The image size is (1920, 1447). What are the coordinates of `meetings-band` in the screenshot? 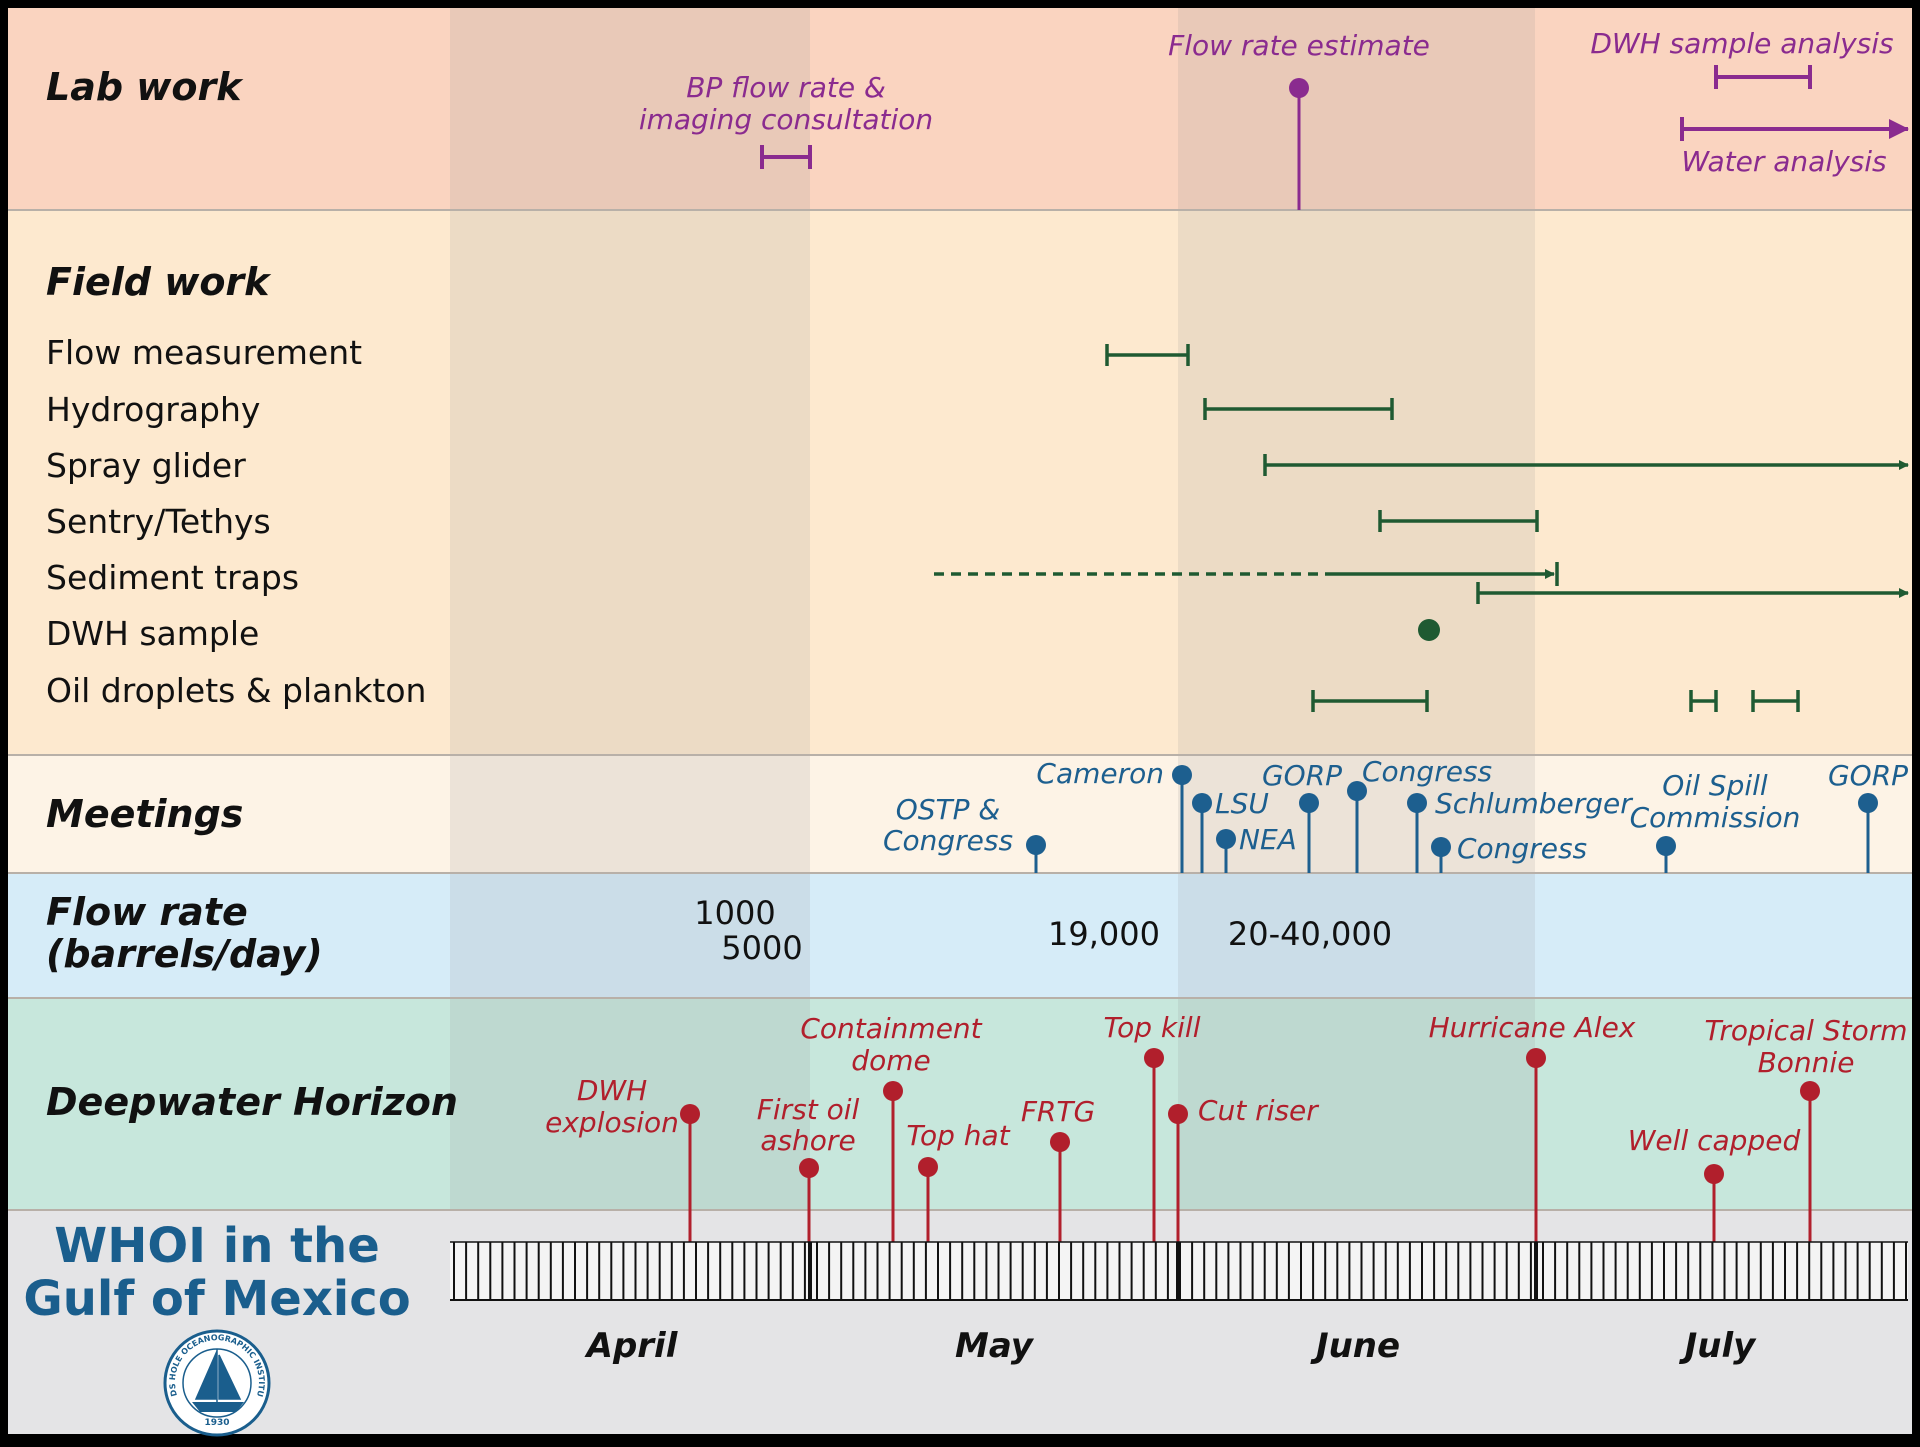 It's located at (960, 814).